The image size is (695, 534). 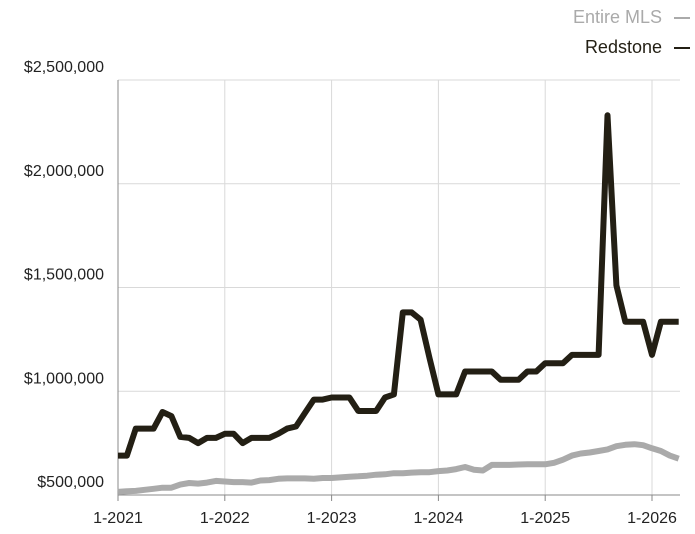 I want to click on x-tick-label: 1-2024, so click(x=438, y=518).